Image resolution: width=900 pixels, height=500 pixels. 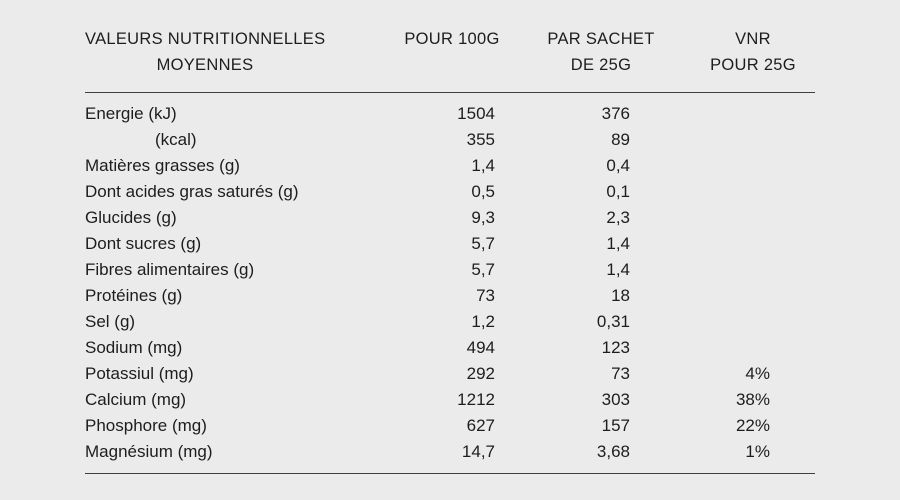 What do you see at coordinates (757, 373) in the screenshot?
I see `value-vnr-pour-25g: 4%` at bounding box center [757, 373].